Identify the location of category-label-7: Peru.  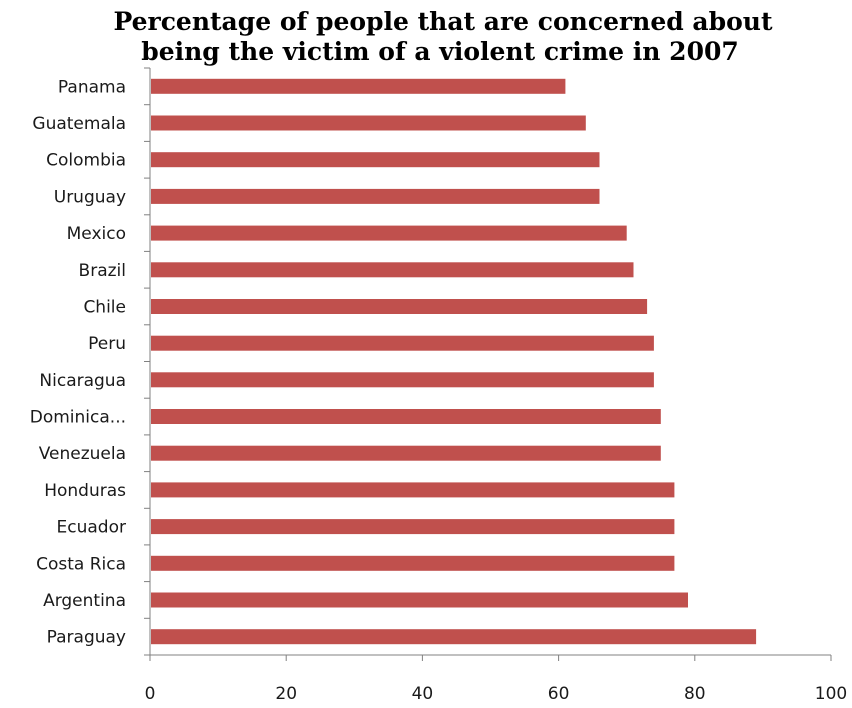
(107, 344).